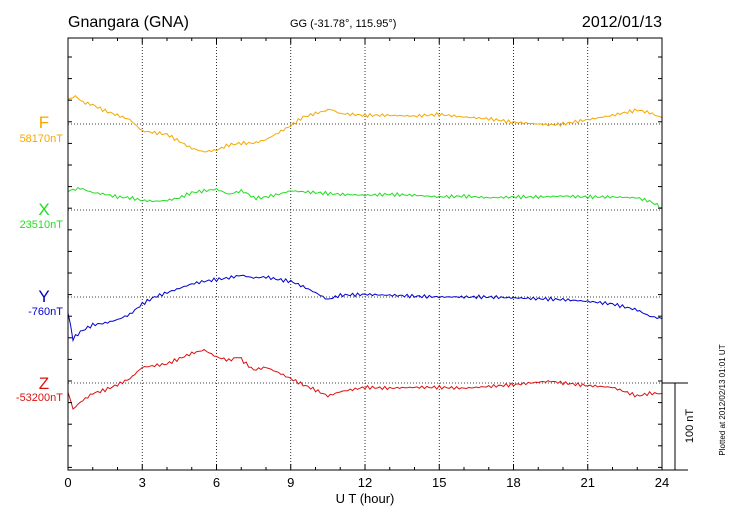  What do you see at coordinates (588, 482) in the screenshot?
I see `x-tick-label: 21` at bounding box center [588, 482].